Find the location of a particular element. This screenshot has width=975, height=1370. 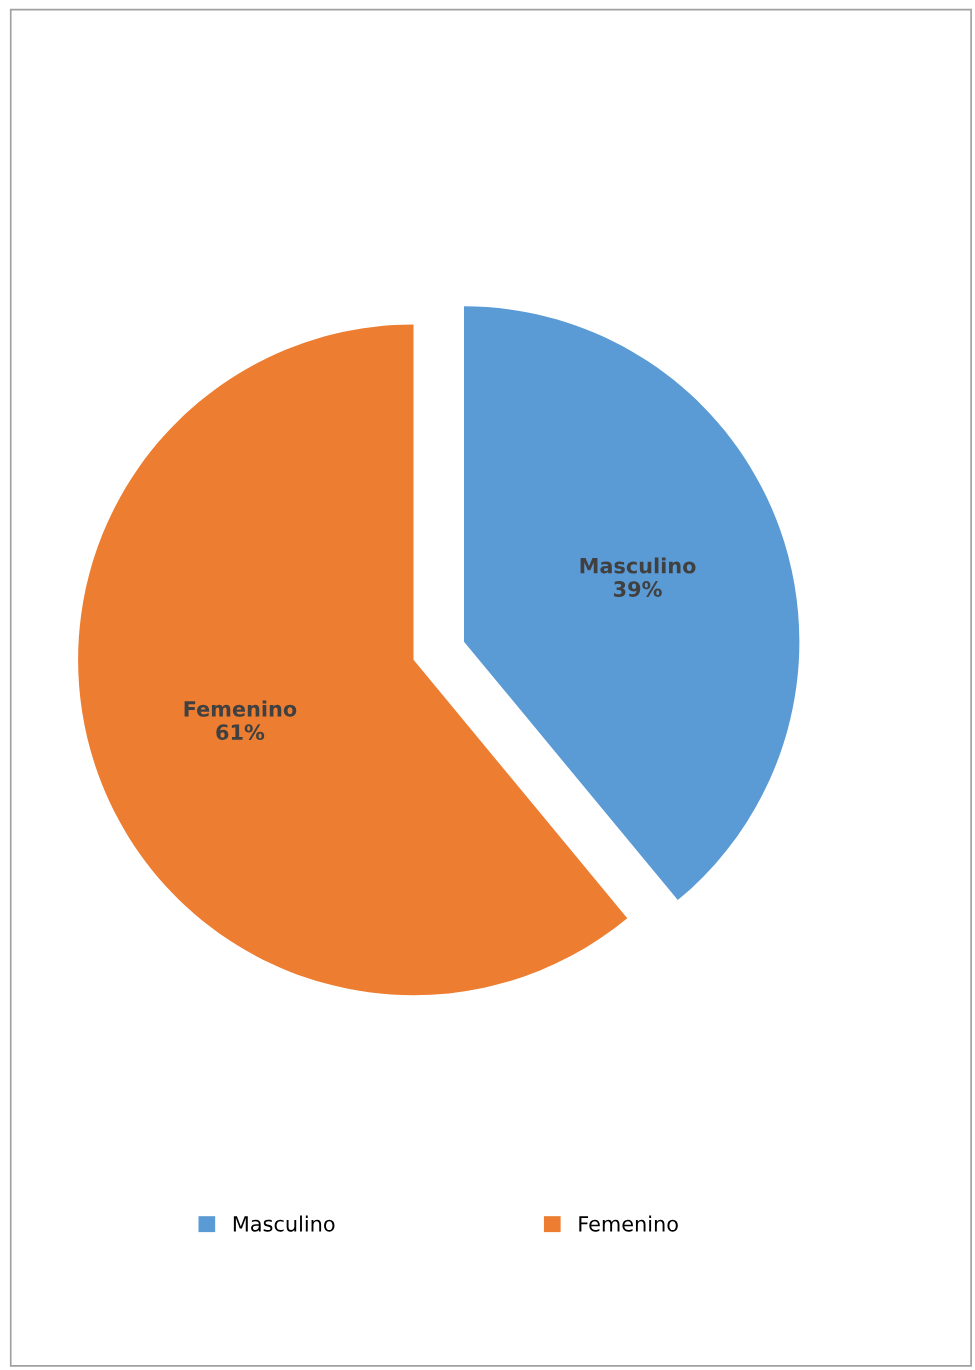

legend-label: Femenino is located at coordinates (628, 1223).